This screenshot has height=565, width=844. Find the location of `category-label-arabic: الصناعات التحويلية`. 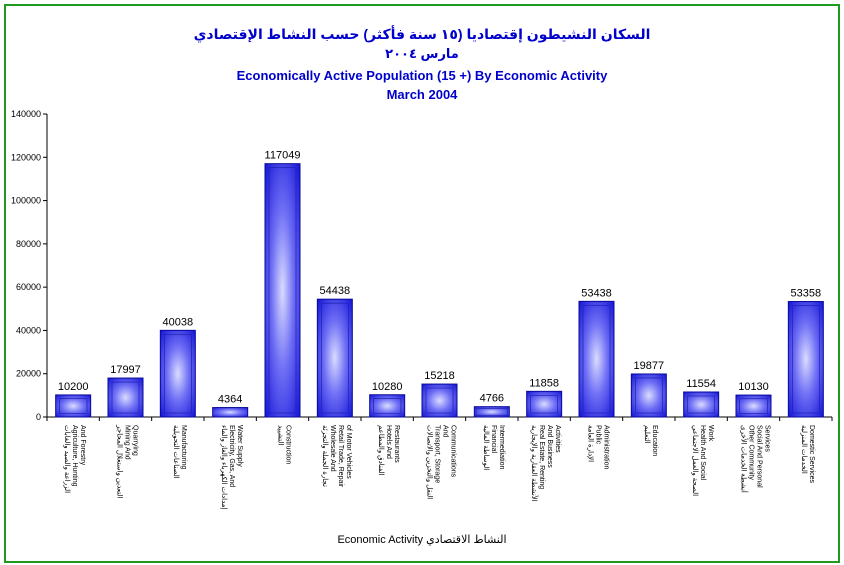

category-label-arabic: الصناعات التحويلية is located at coordinates (175, 452).